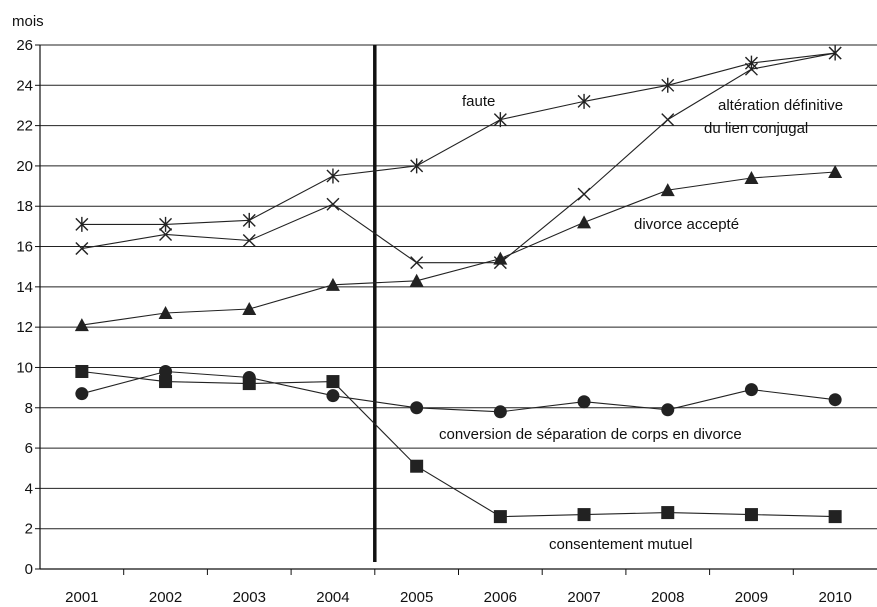  What do you see at coordinates (165, 597) in the screenshot?
I see `x-tick-label: 2002` at bounding box center [165, 597].